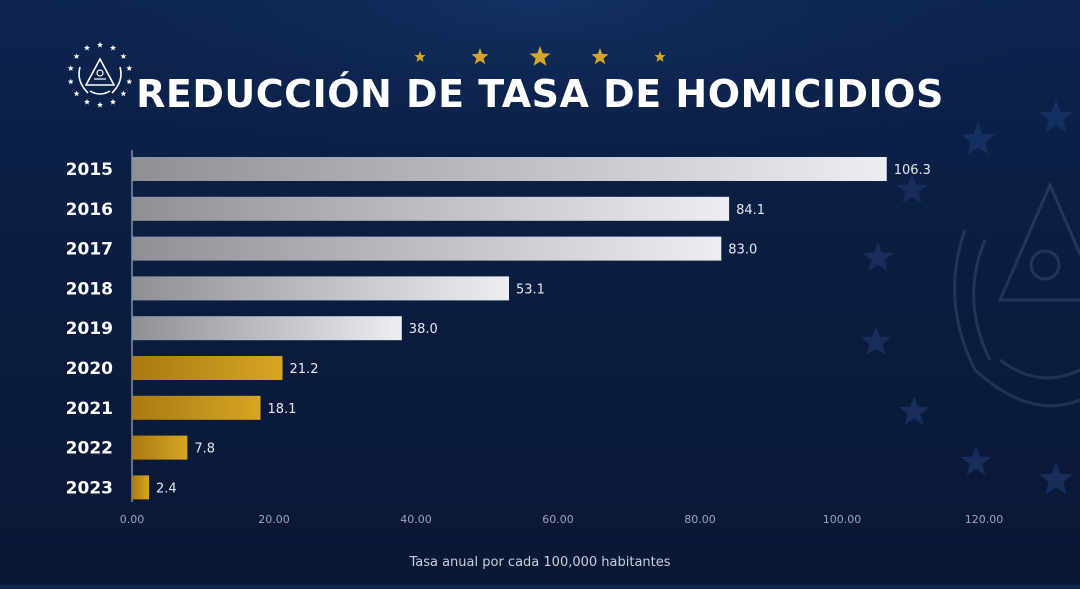 The width and height of the screenshot is (1080, 589). What do you see at coordinates (842, 519) in the screenshot?
I see `x-tick-label: 100.00` at bounding box center [842, 519].